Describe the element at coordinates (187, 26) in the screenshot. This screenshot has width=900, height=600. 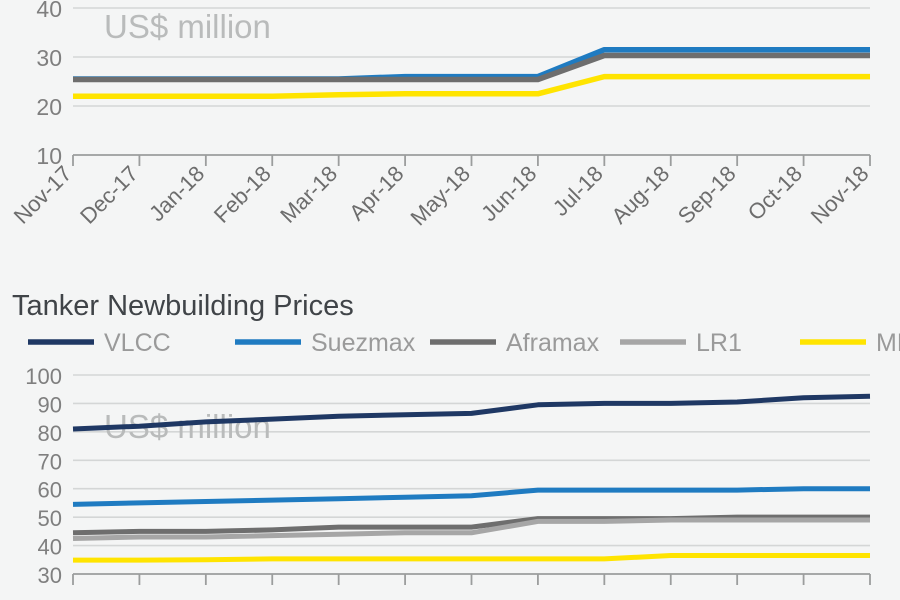
I see `top-chart-watermark: US$ million` at that location.